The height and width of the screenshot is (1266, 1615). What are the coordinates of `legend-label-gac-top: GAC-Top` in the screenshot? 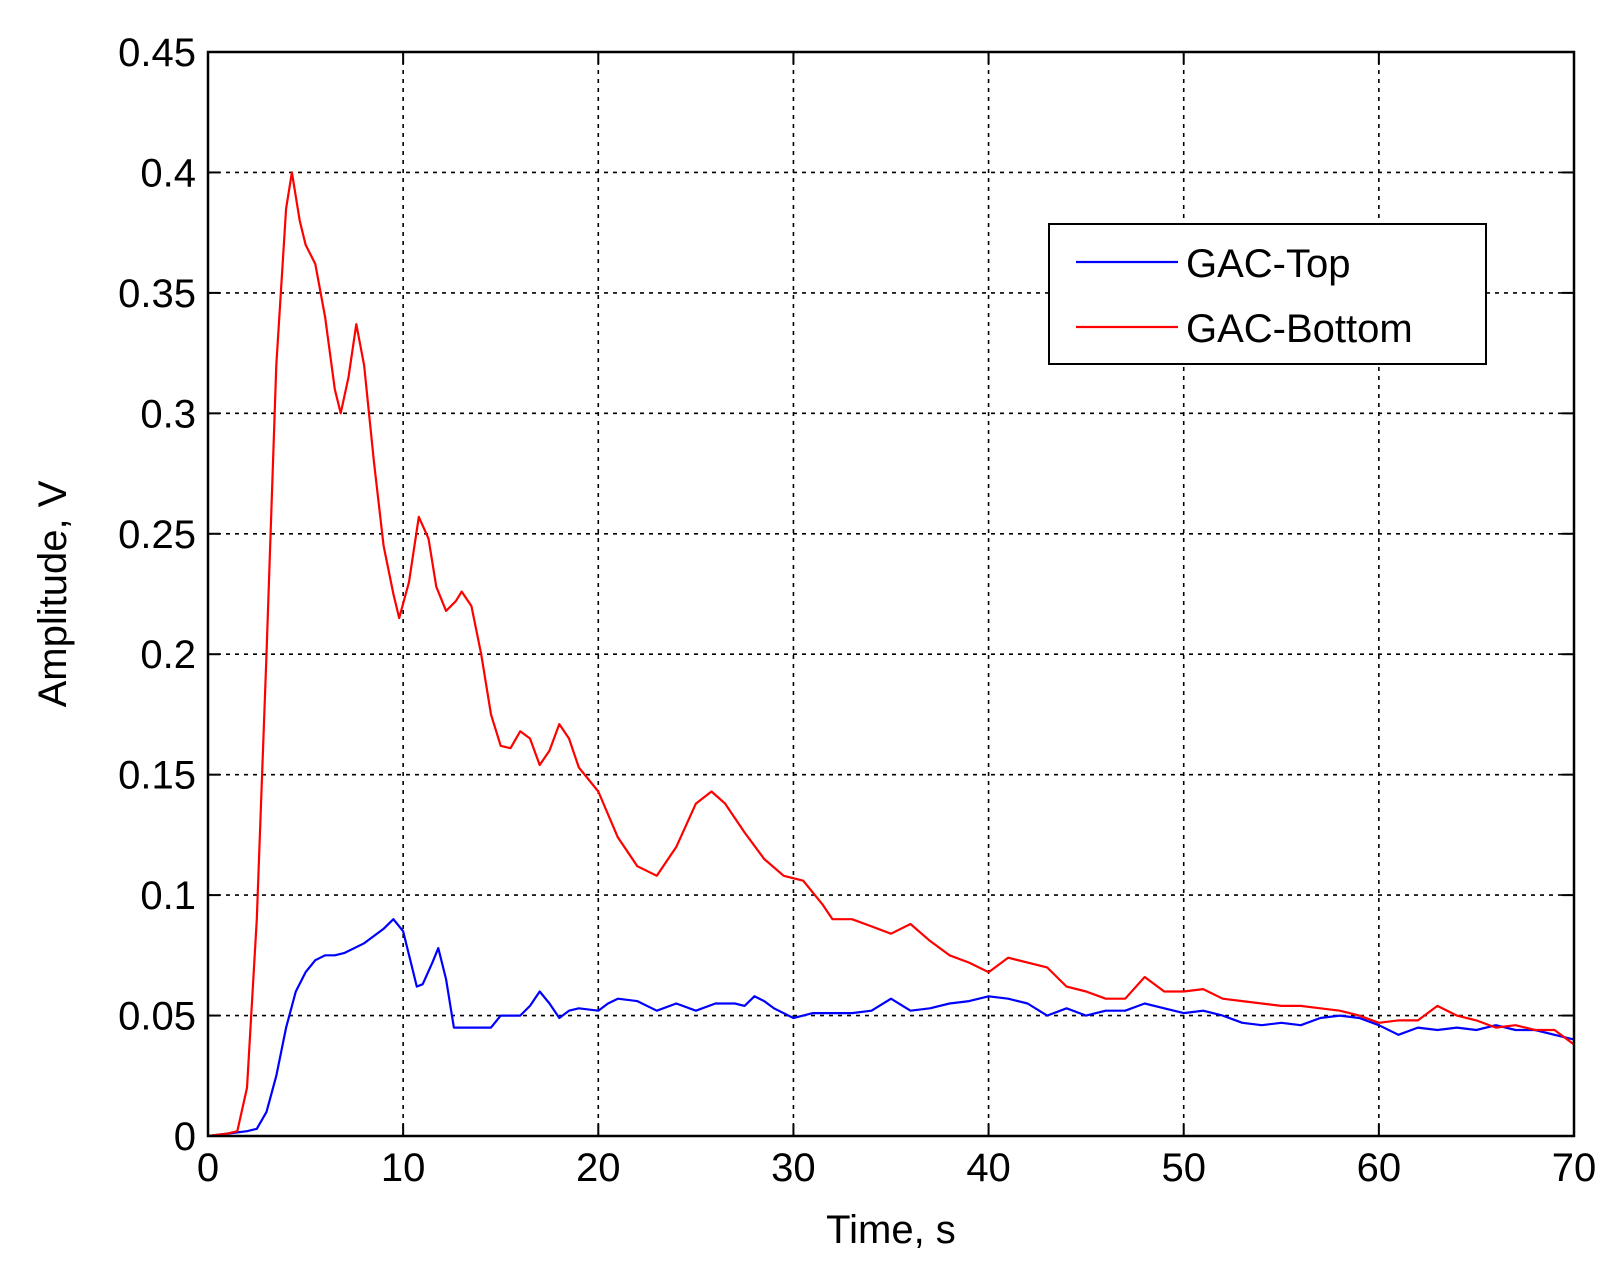 It's located at (1268, 264).